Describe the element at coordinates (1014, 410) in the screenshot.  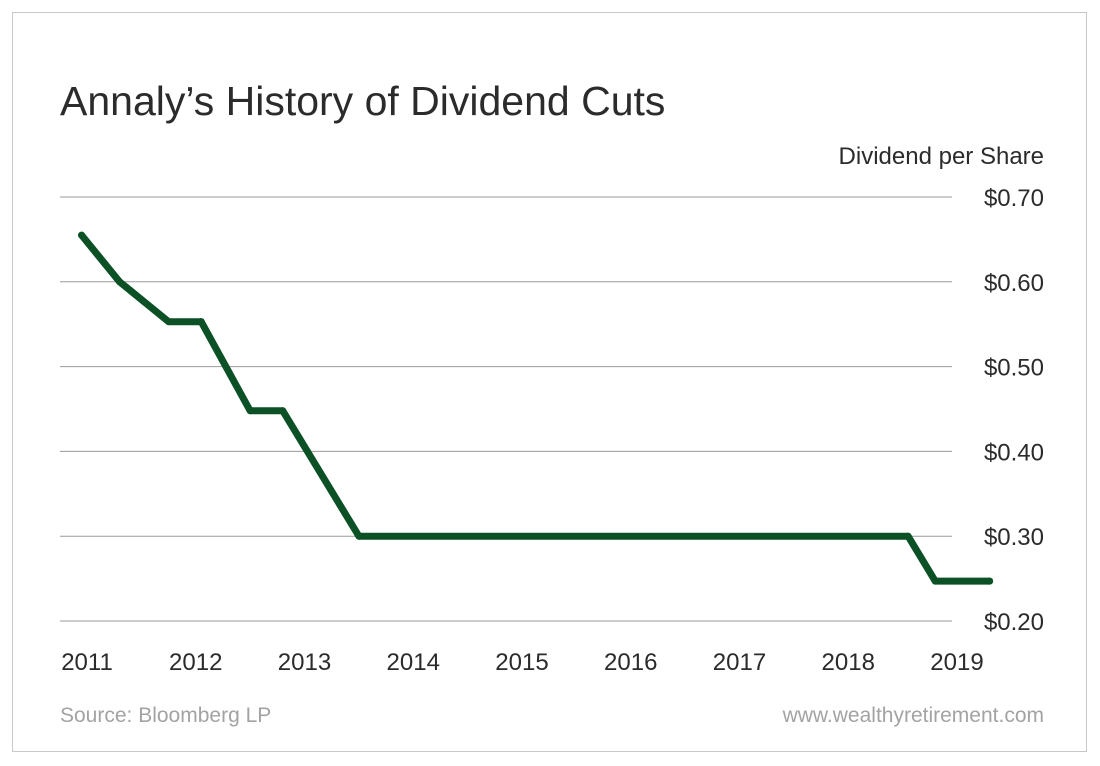
I see `y-tick-labels: $0.70 $0.60 $0.50 $0.40 $0.30 $0.20` at that location.